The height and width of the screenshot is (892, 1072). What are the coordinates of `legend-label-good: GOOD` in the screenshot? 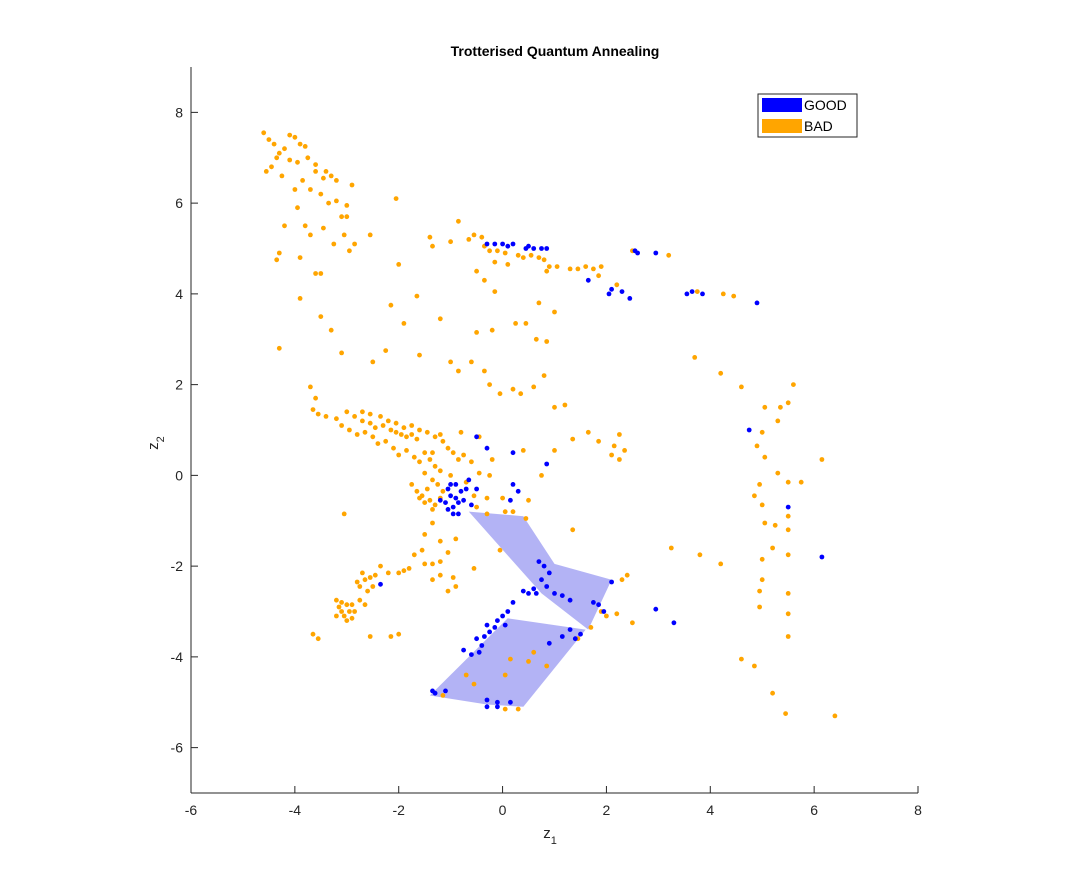 It's located at (825, 105).